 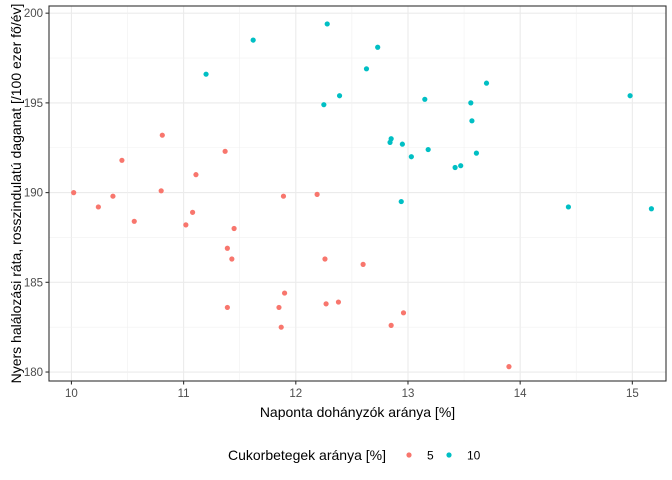 I want to click on x-tick-label: 11, so click(x=184, y=394).